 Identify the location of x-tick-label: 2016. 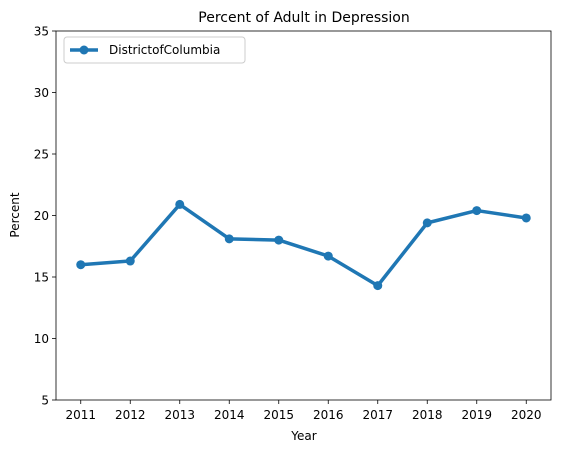
(328, 415).